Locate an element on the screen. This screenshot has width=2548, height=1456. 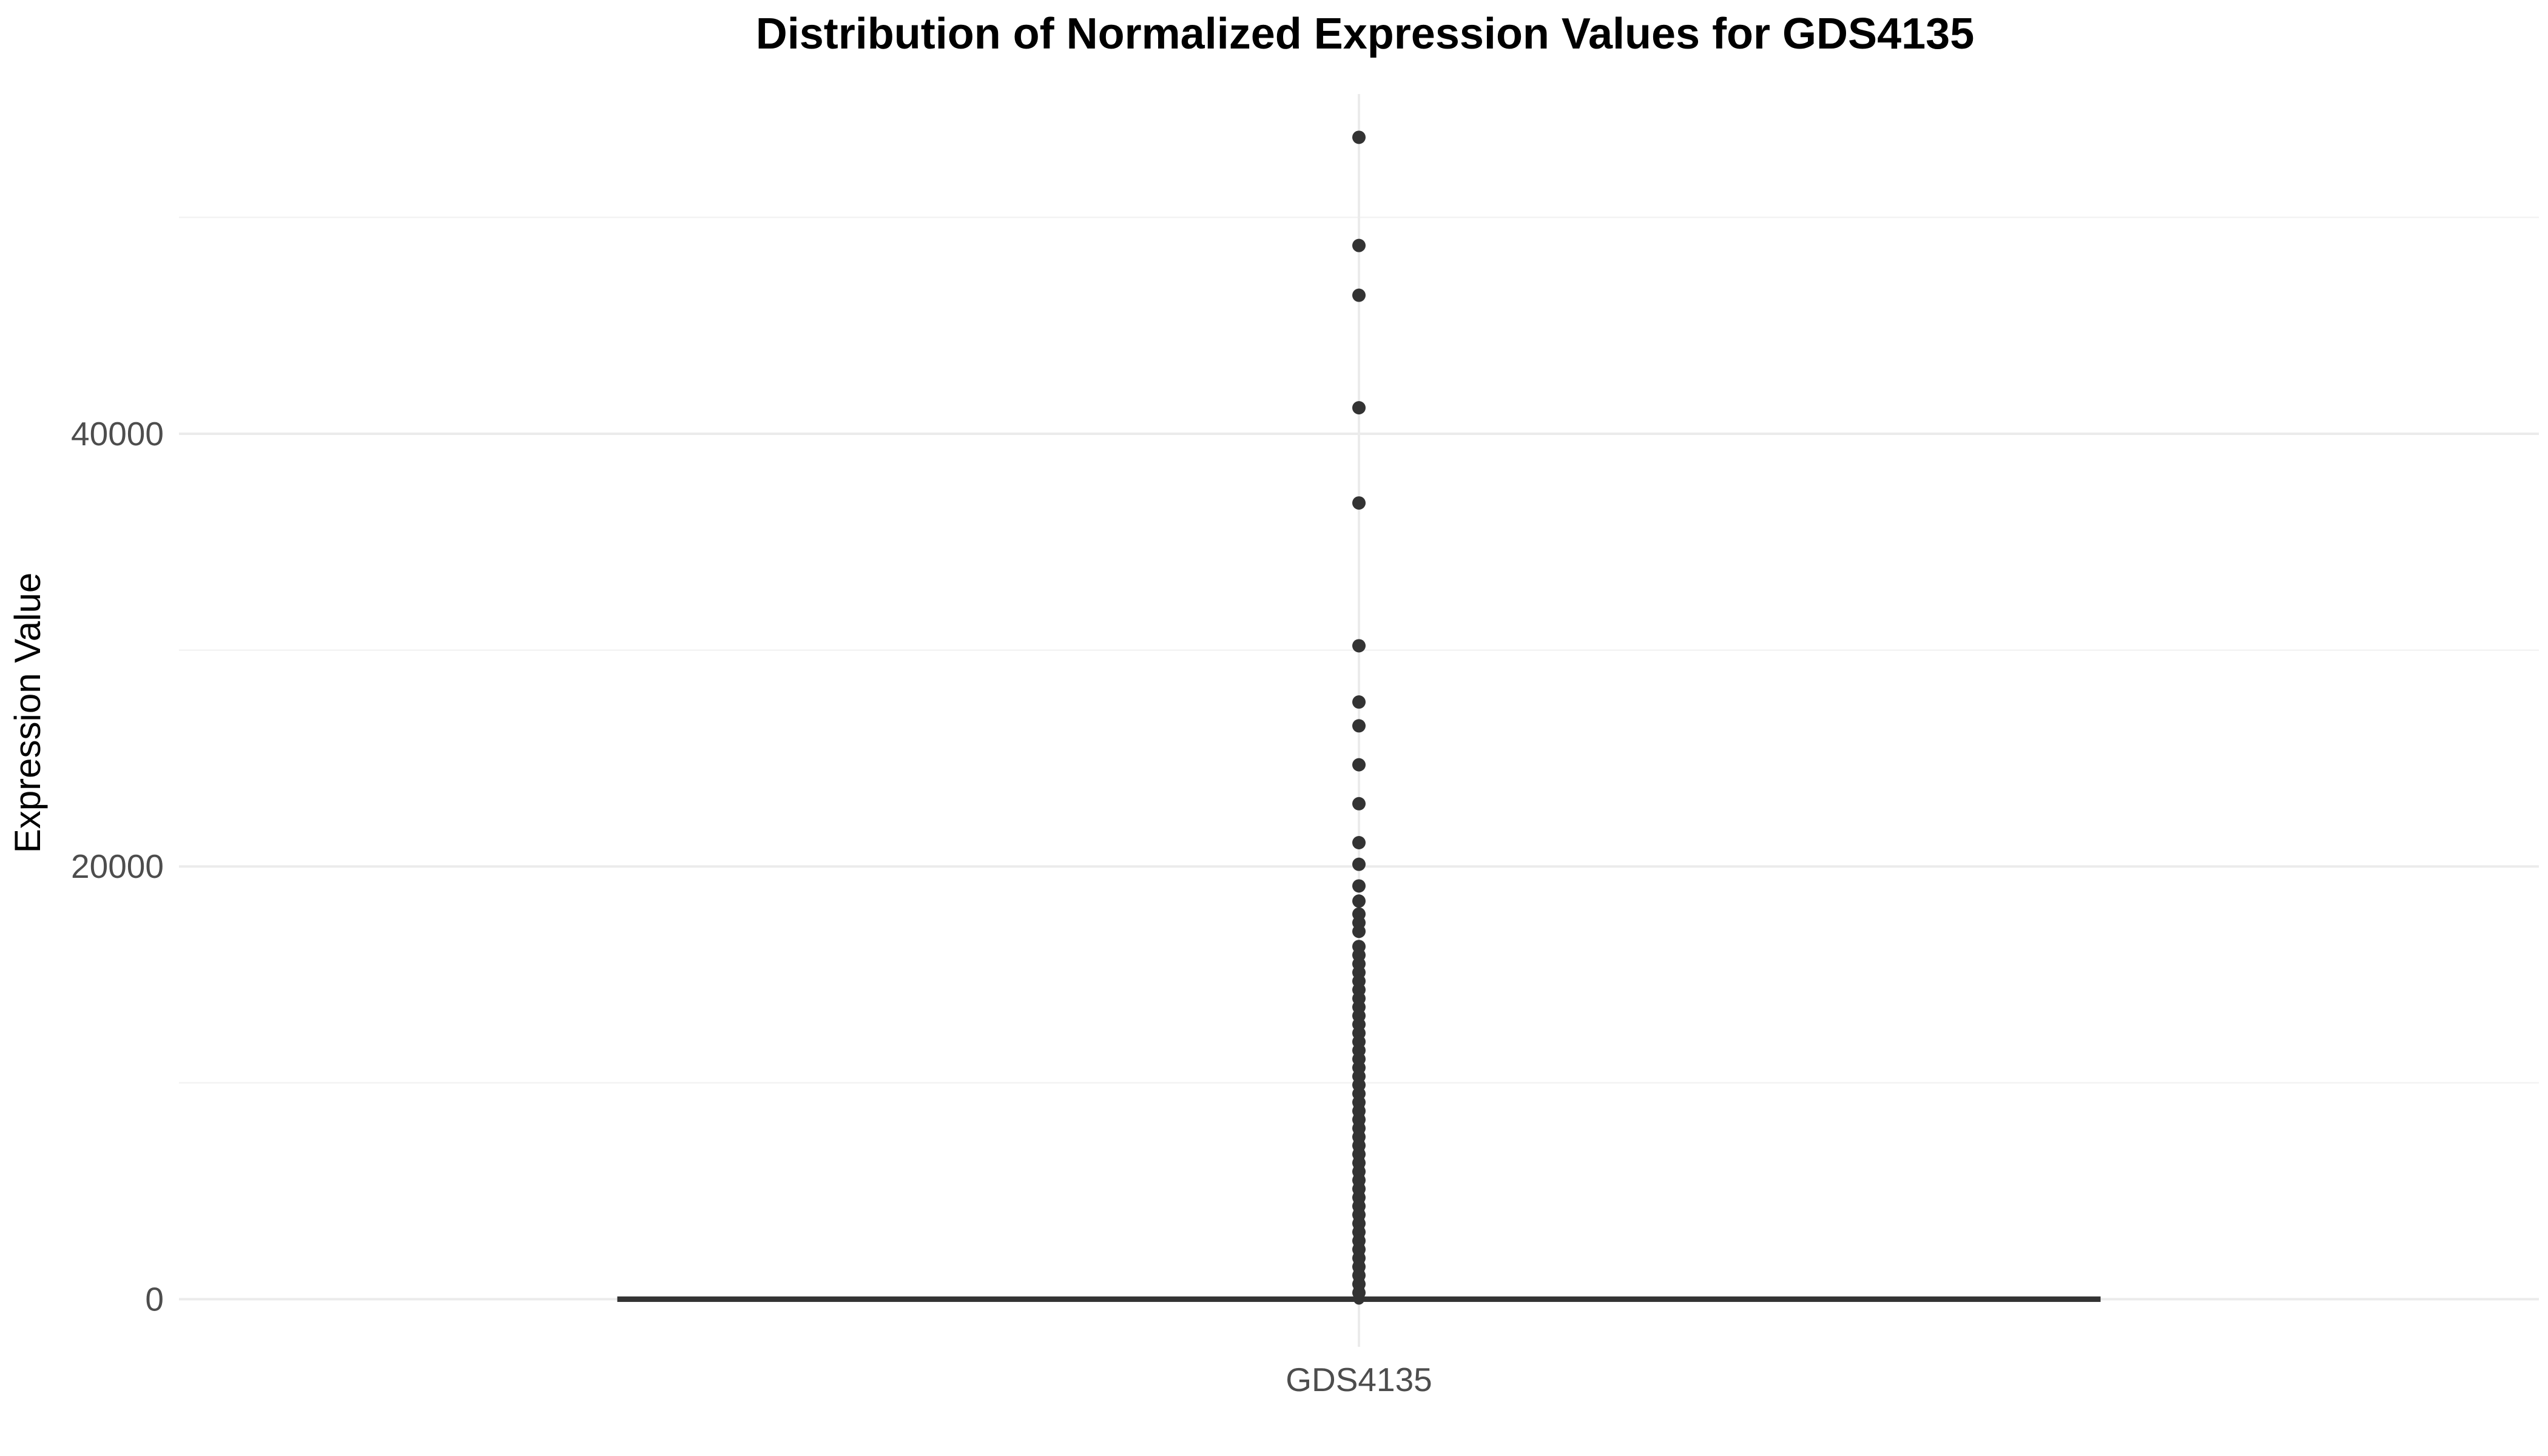
y-axis-title: Expression Value is located at coordinates (27, 713).